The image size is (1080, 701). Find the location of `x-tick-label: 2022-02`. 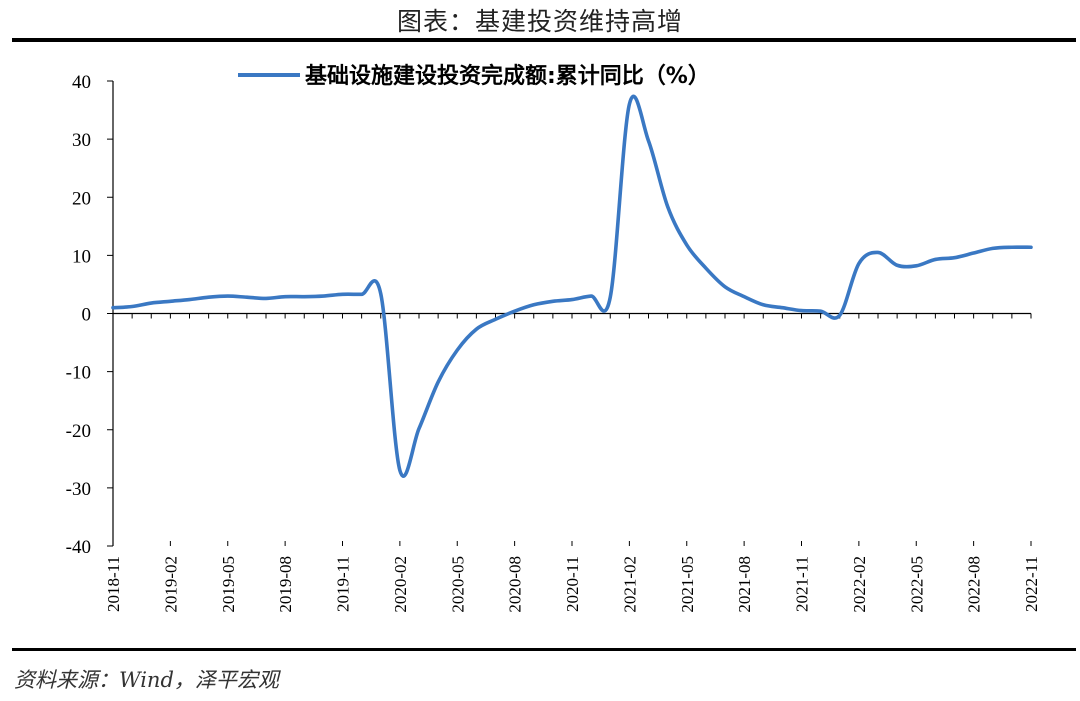

x-tick-label: 2022-02 is located at coordinates (859, 584).